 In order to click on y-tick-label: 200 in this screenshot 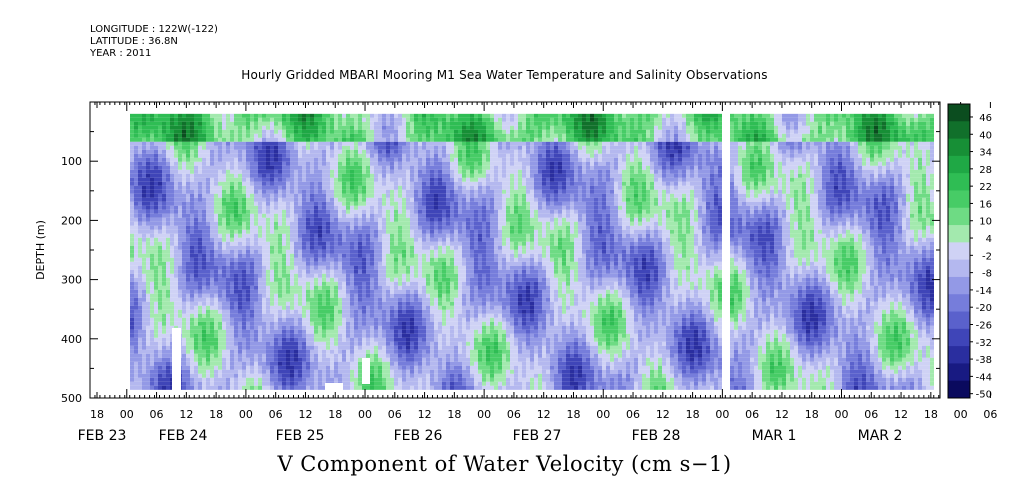, I will do `click(71, 220)`.